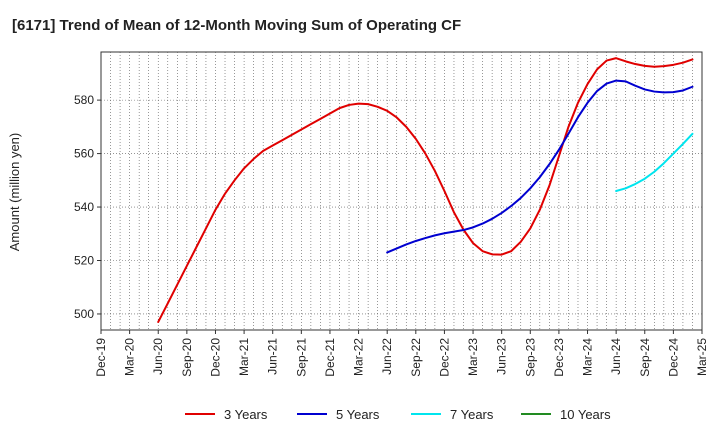 The image size is (720, 440). What do you see at coordinates (273, 356) in the screenshot?
I see `x-tick-label: Jun-21` at bounding box center [273, 356].